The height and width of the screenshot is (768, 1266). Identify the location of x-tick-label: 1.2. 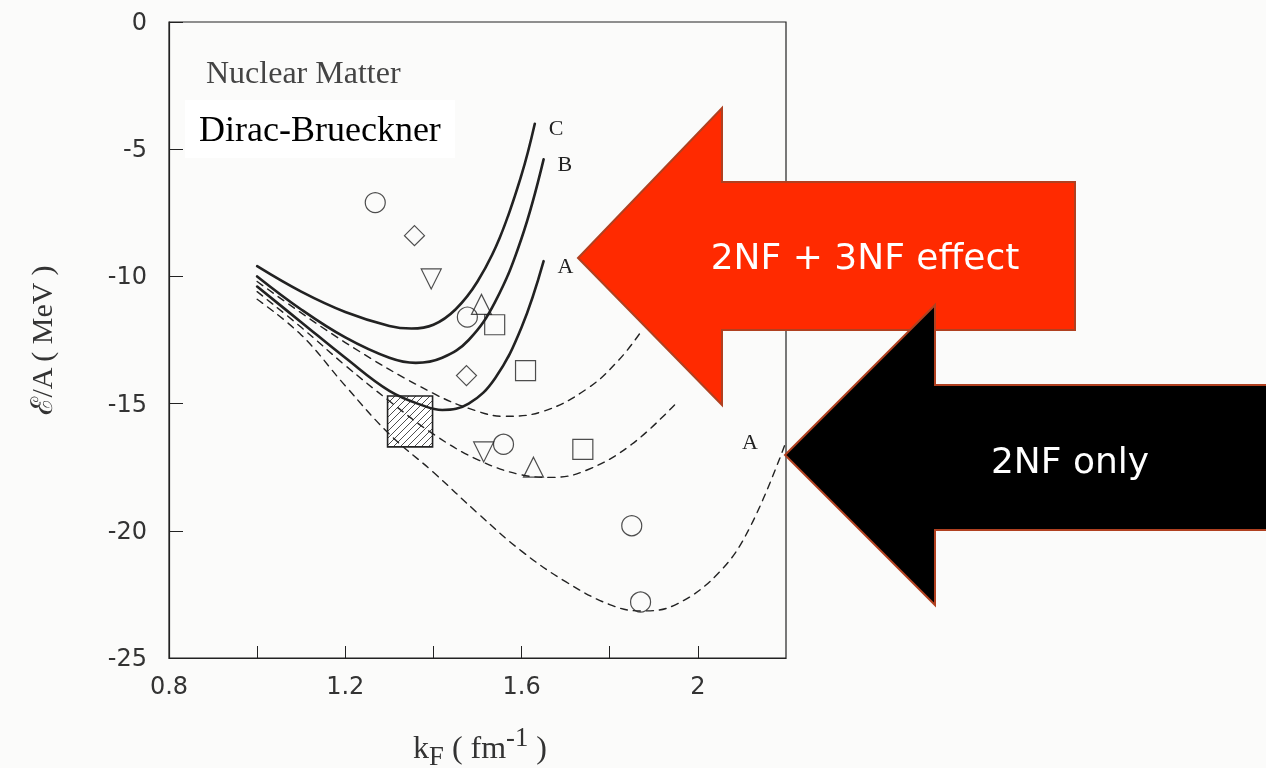
(345, 686).